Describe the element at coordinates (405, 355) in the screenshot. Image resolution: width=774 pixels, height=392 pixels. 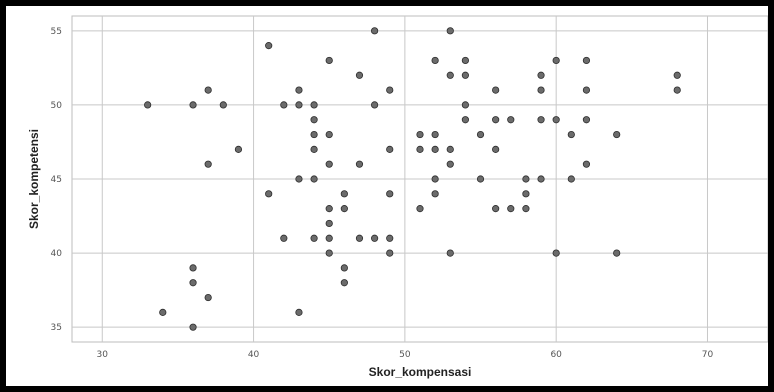
I see `x-tick-label: 50` at that location.